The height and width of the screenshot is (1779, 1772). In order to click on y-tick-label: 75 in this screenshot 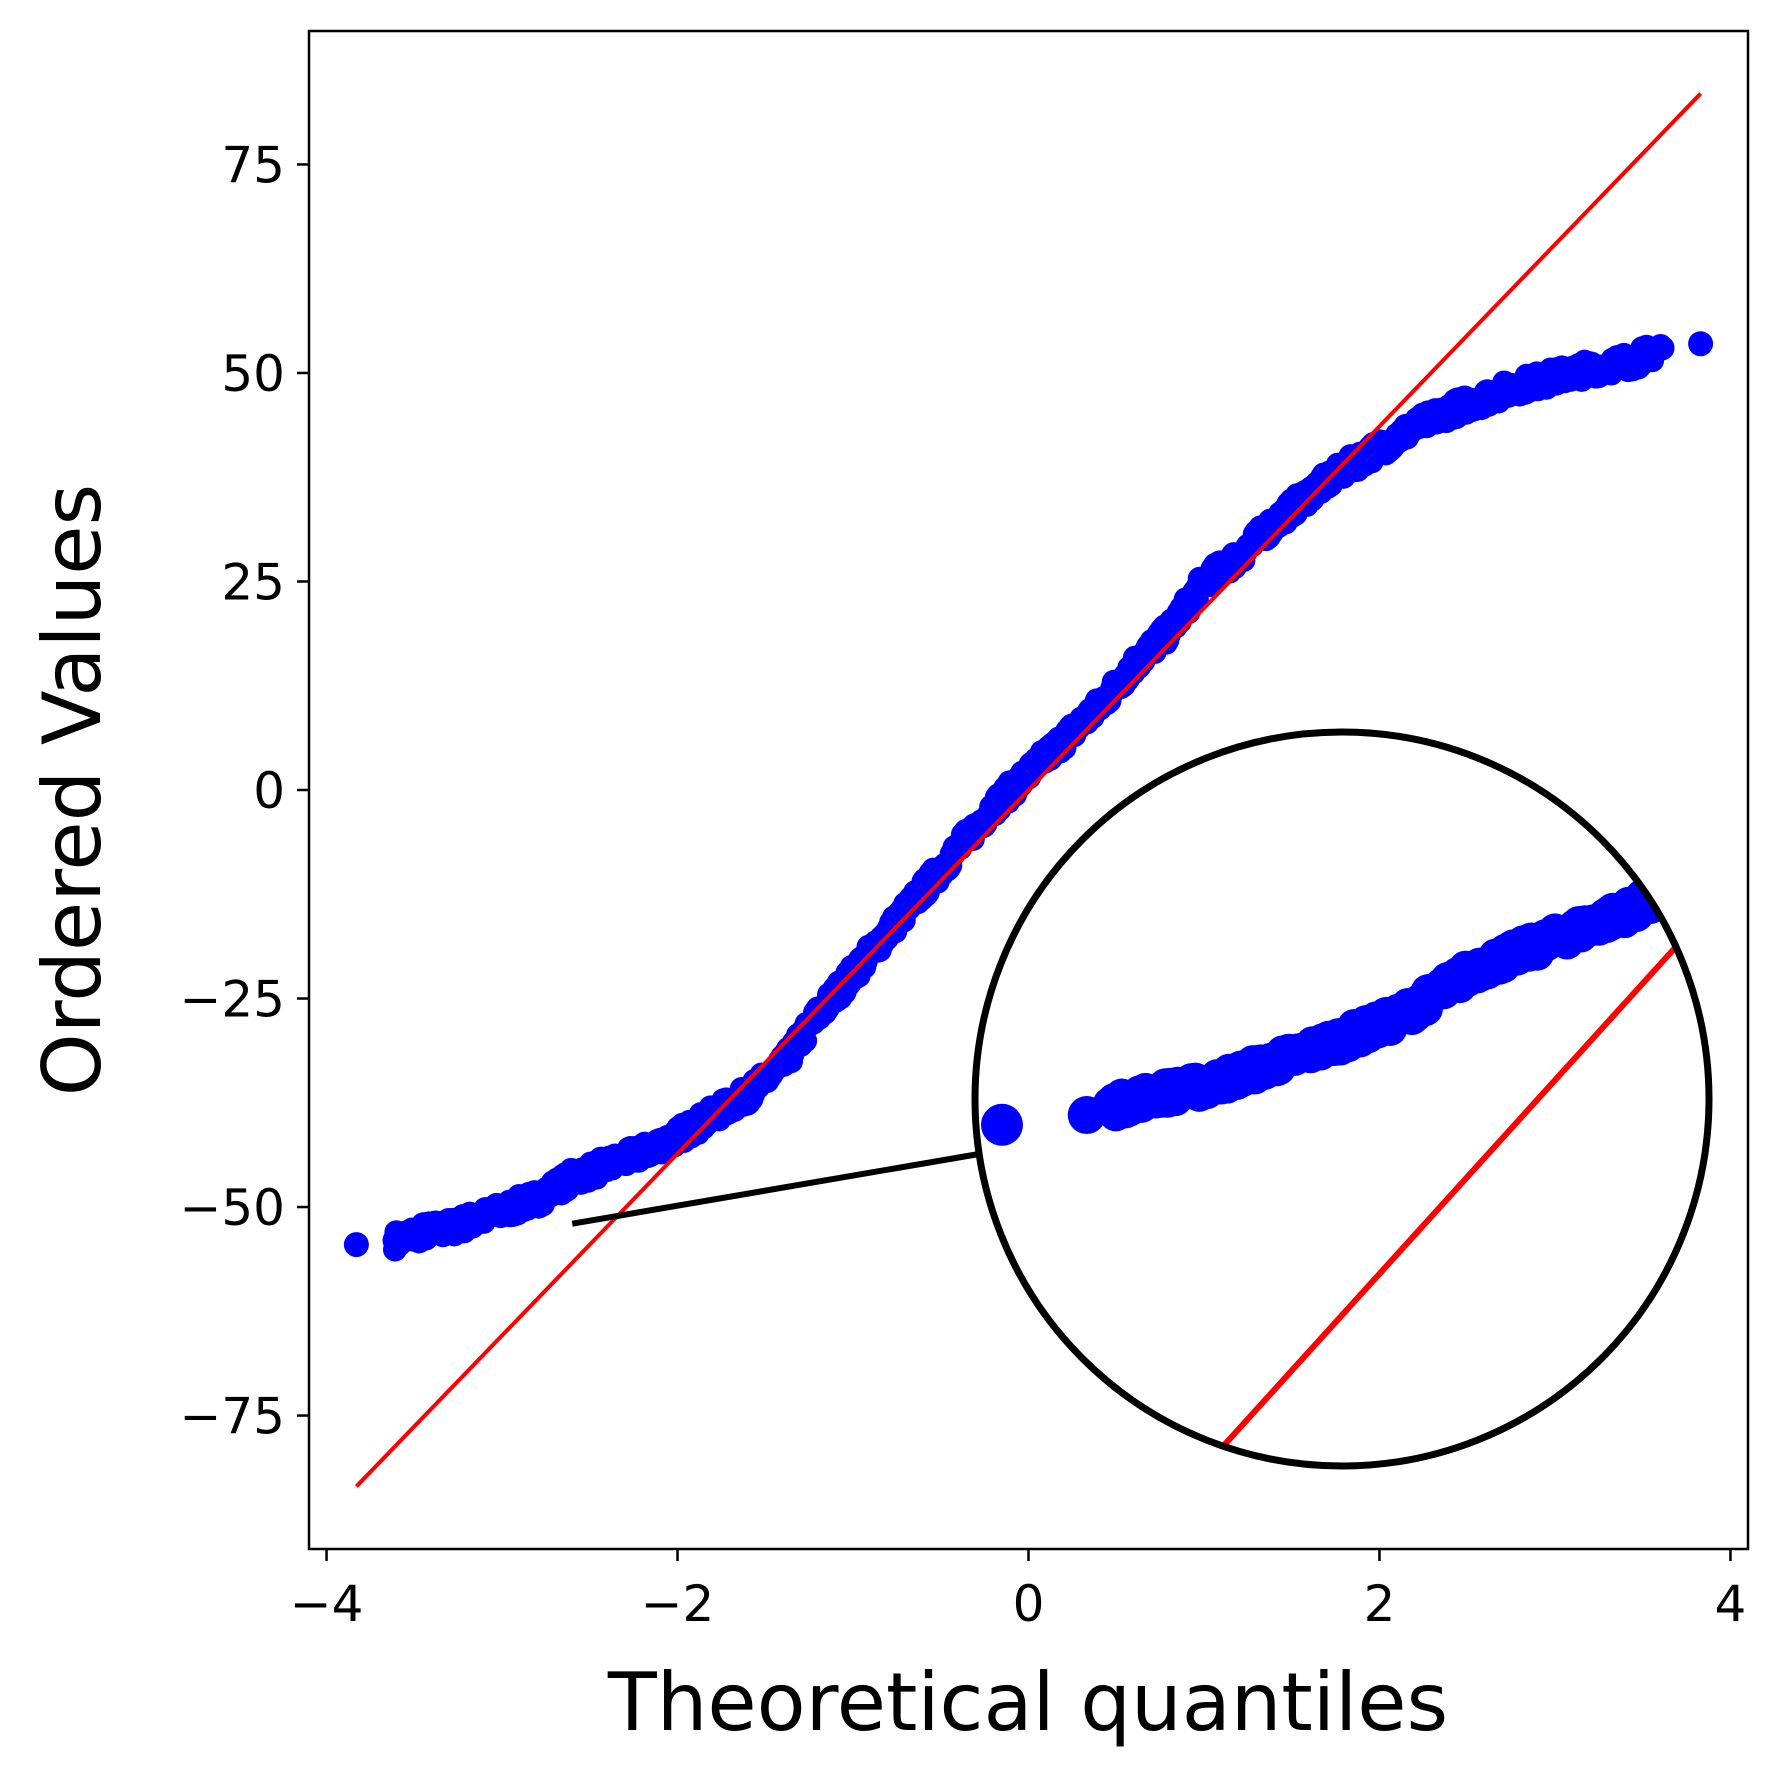, I will do `click(253, 165)`.